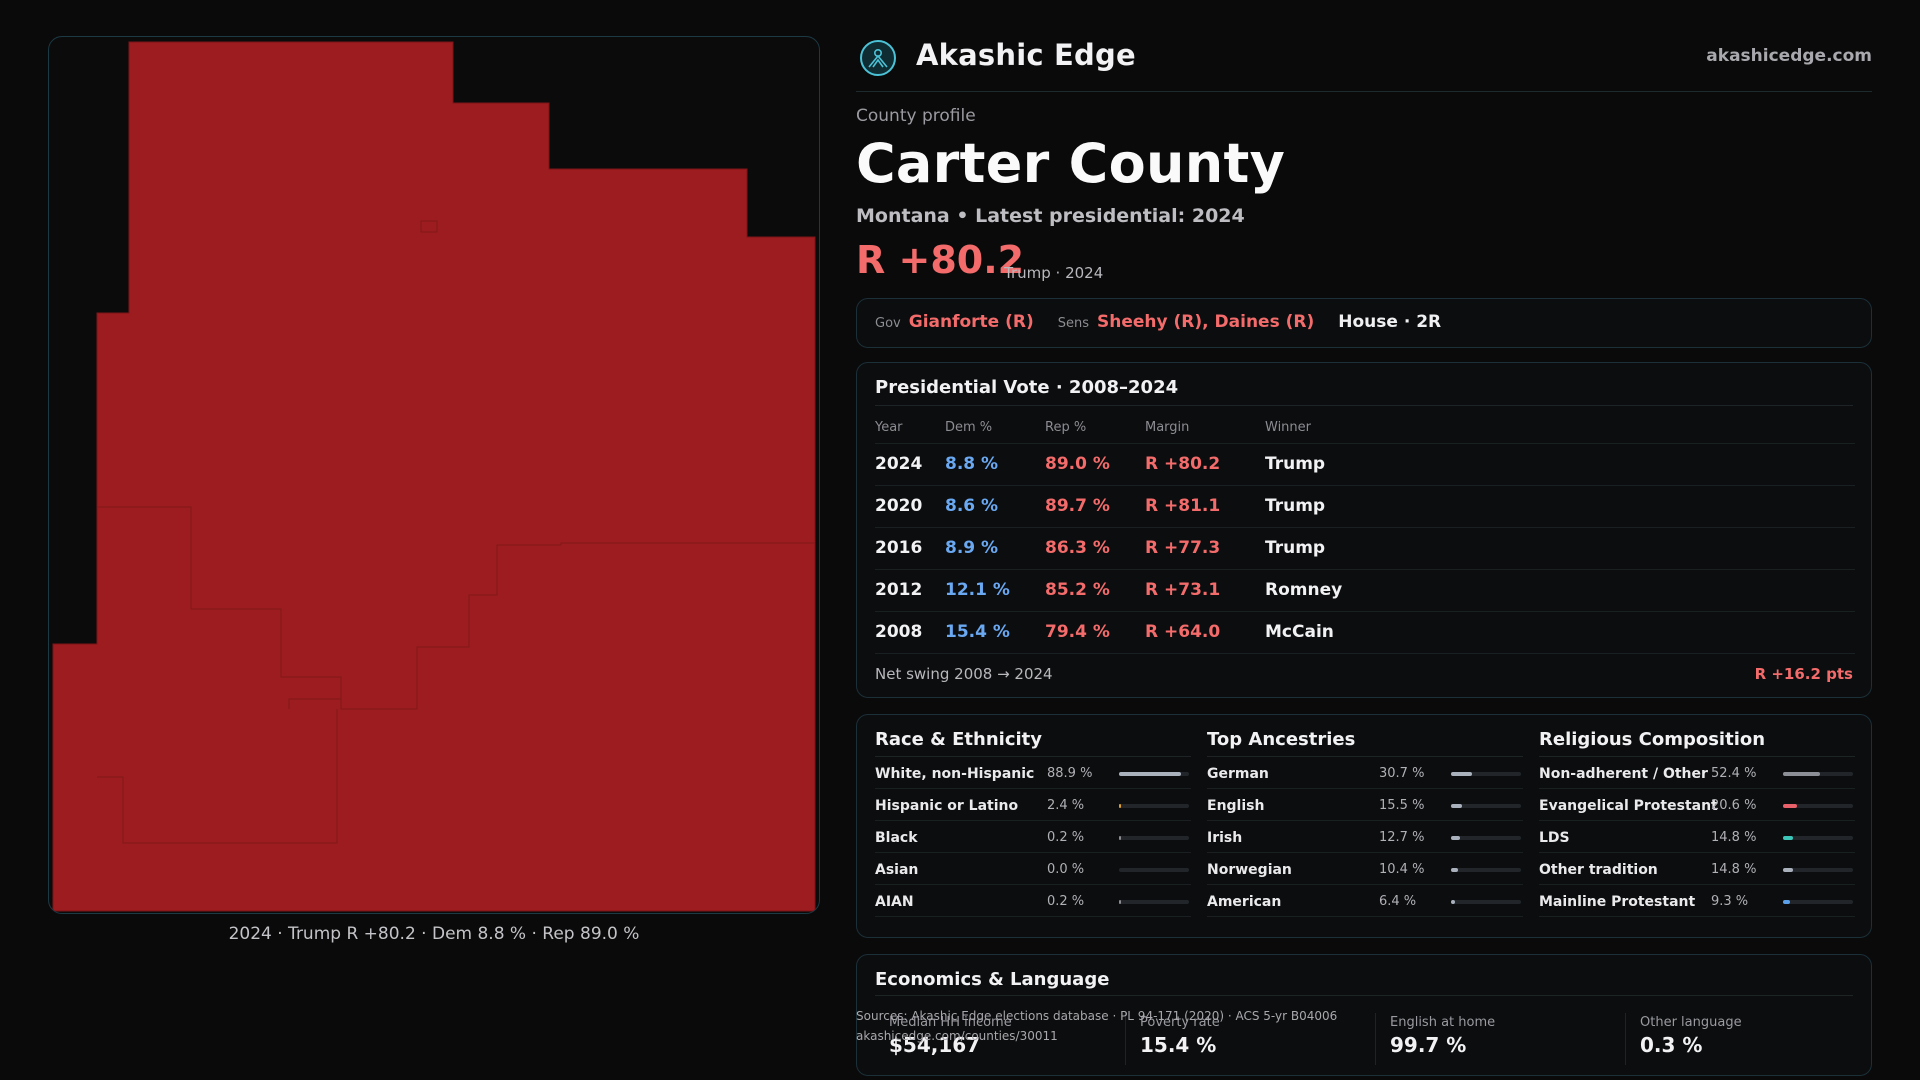 The image size is (1920, 1080). What do you see at coordinates (1697, 773) in the screenshot?
I see `religion-row: Non-adherent / Other 52.4 %` at bounding box center [1697, 773].